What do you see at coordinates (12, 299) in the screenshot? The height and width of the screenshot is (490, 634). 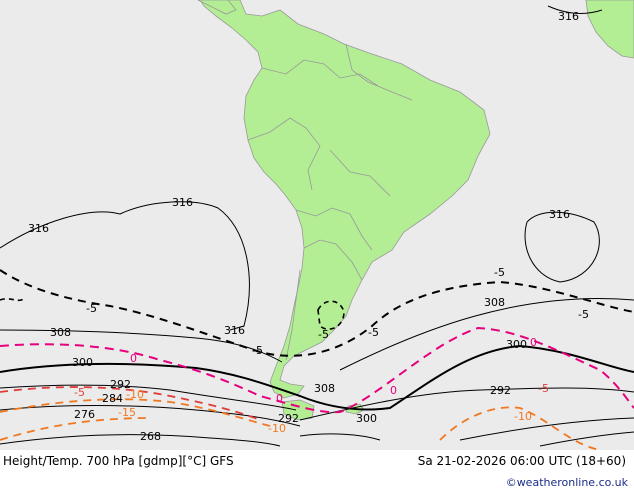 I see `isotherm-minus5-left-edge` at bounding box center [12, 299].